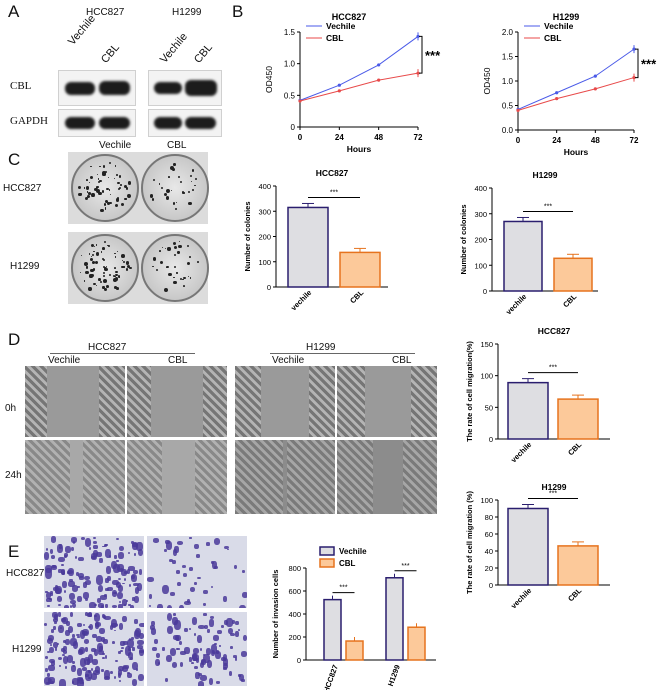 The image size is (669, 697). What do you see at coordinates (332, 173) in the screenshot?
I see `chart-title: HCC827` at bounding box center [332, 173].